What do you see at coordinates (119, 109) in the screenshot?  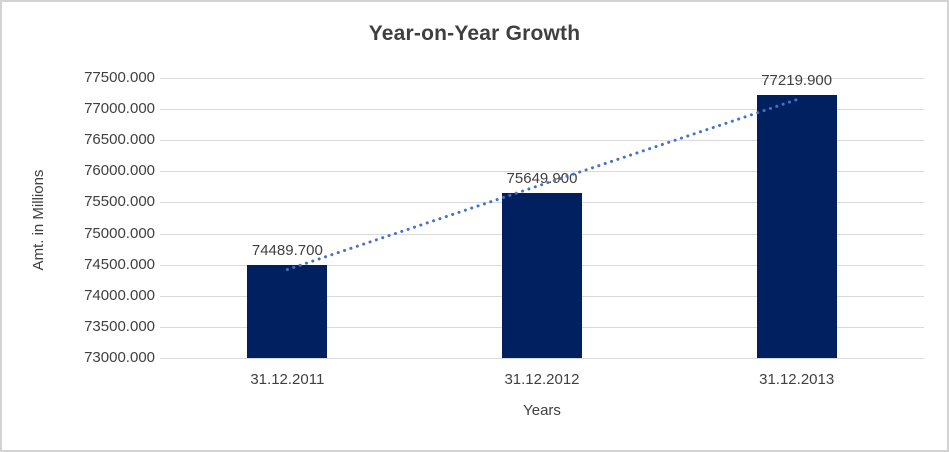 I see `y-tick-label: 77000.000` at bounding box center [119, 109].